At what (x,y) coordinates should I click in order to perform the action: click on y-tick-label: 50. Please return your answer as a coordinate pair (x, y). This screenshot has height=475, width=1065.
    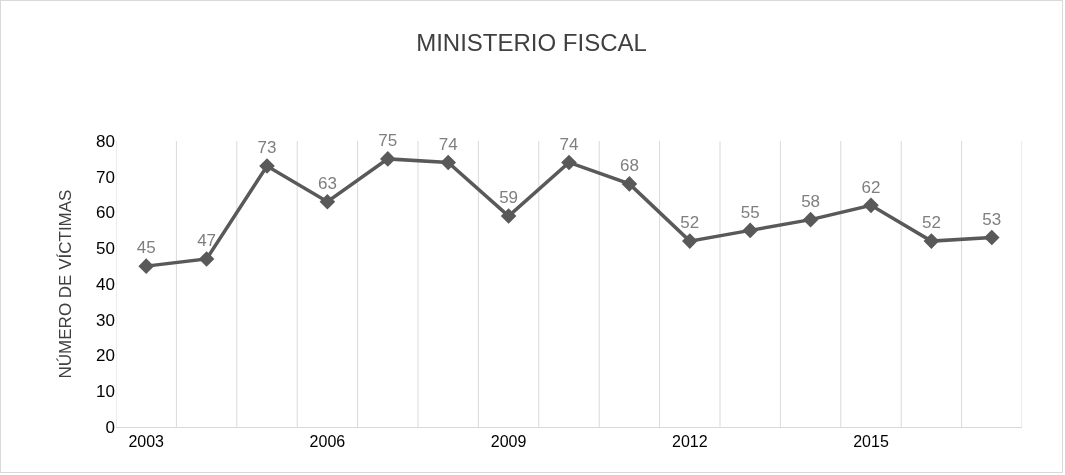
    Looking at the image, I should click on (105, 249).